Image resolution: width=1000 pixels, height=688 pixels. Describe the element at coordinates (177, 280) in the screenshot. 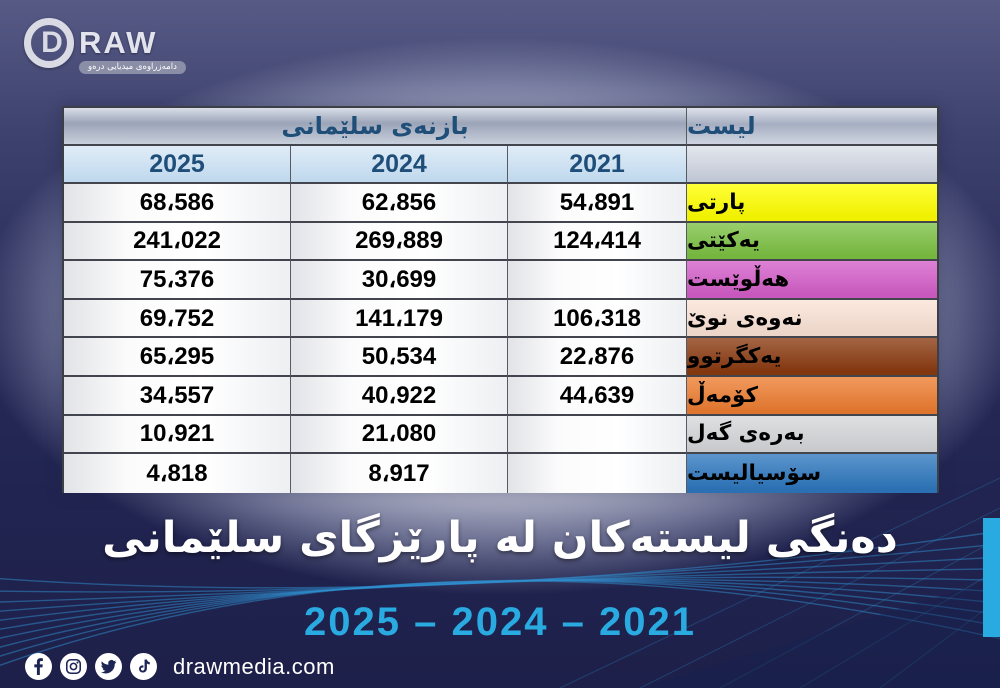

I see `votes-2025-cell: 75،376` at that location.